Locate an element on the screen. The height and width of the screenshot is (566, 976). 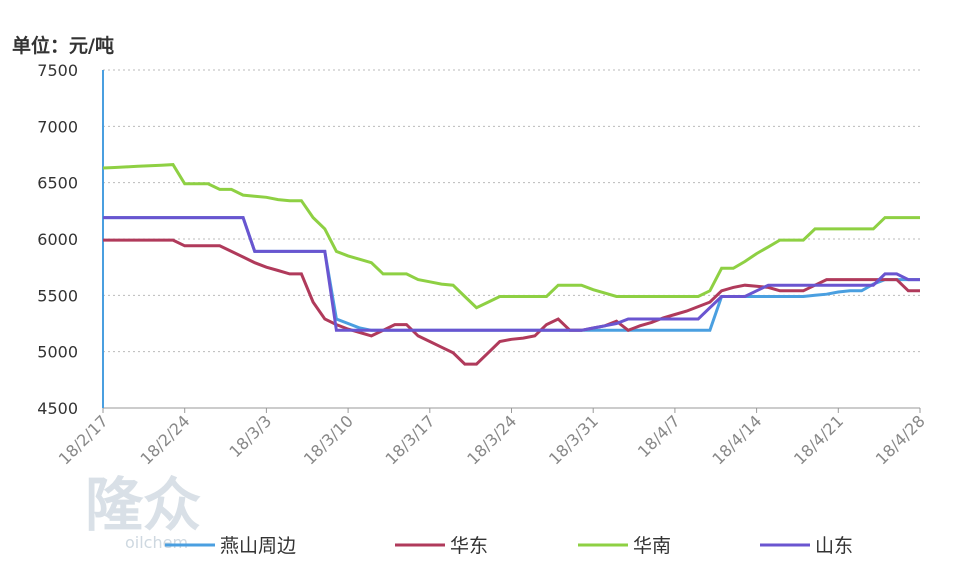
y-tick-label: 5500 is located at coordinates (57, 295).